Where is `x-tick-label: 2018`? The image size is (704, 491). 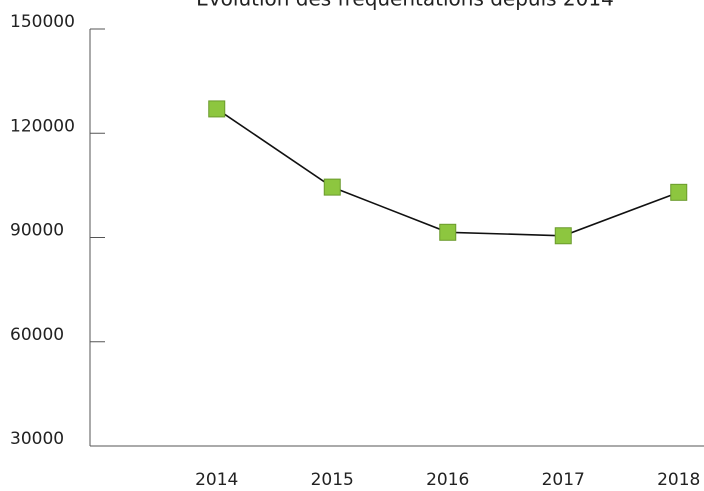 x-tick-label: 2018 is located at coordinates (678, 480).